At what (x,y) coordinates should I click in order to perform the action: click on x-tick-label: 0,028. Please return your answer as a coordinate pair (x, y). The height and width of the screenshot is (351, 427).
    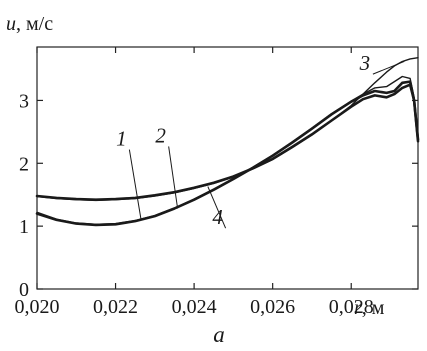
    Looking at the image, I should click on (351, 307).